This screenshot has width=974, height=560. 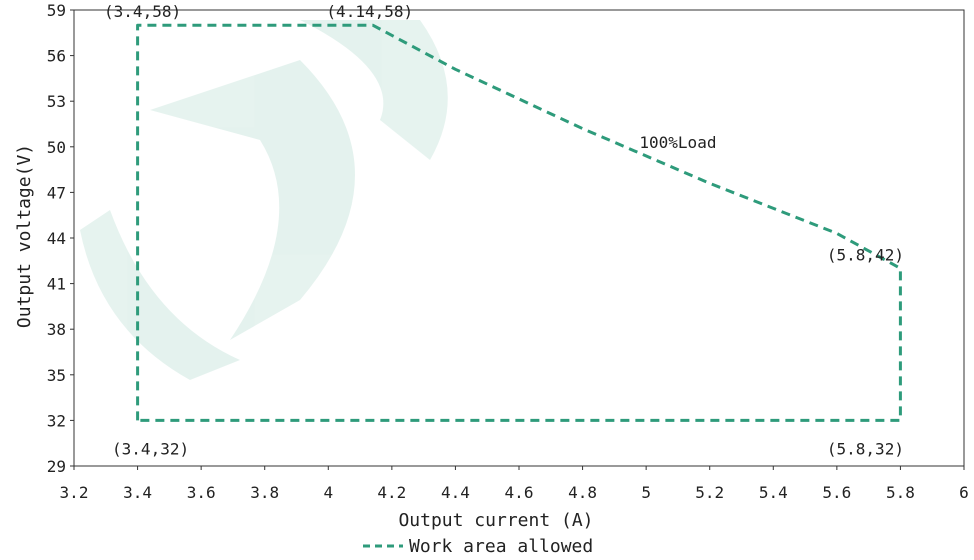 What do you see at coordinates (56, 284) in the screenshot?
I see `y-tick-label: 41` at bounding box center [56, 284].